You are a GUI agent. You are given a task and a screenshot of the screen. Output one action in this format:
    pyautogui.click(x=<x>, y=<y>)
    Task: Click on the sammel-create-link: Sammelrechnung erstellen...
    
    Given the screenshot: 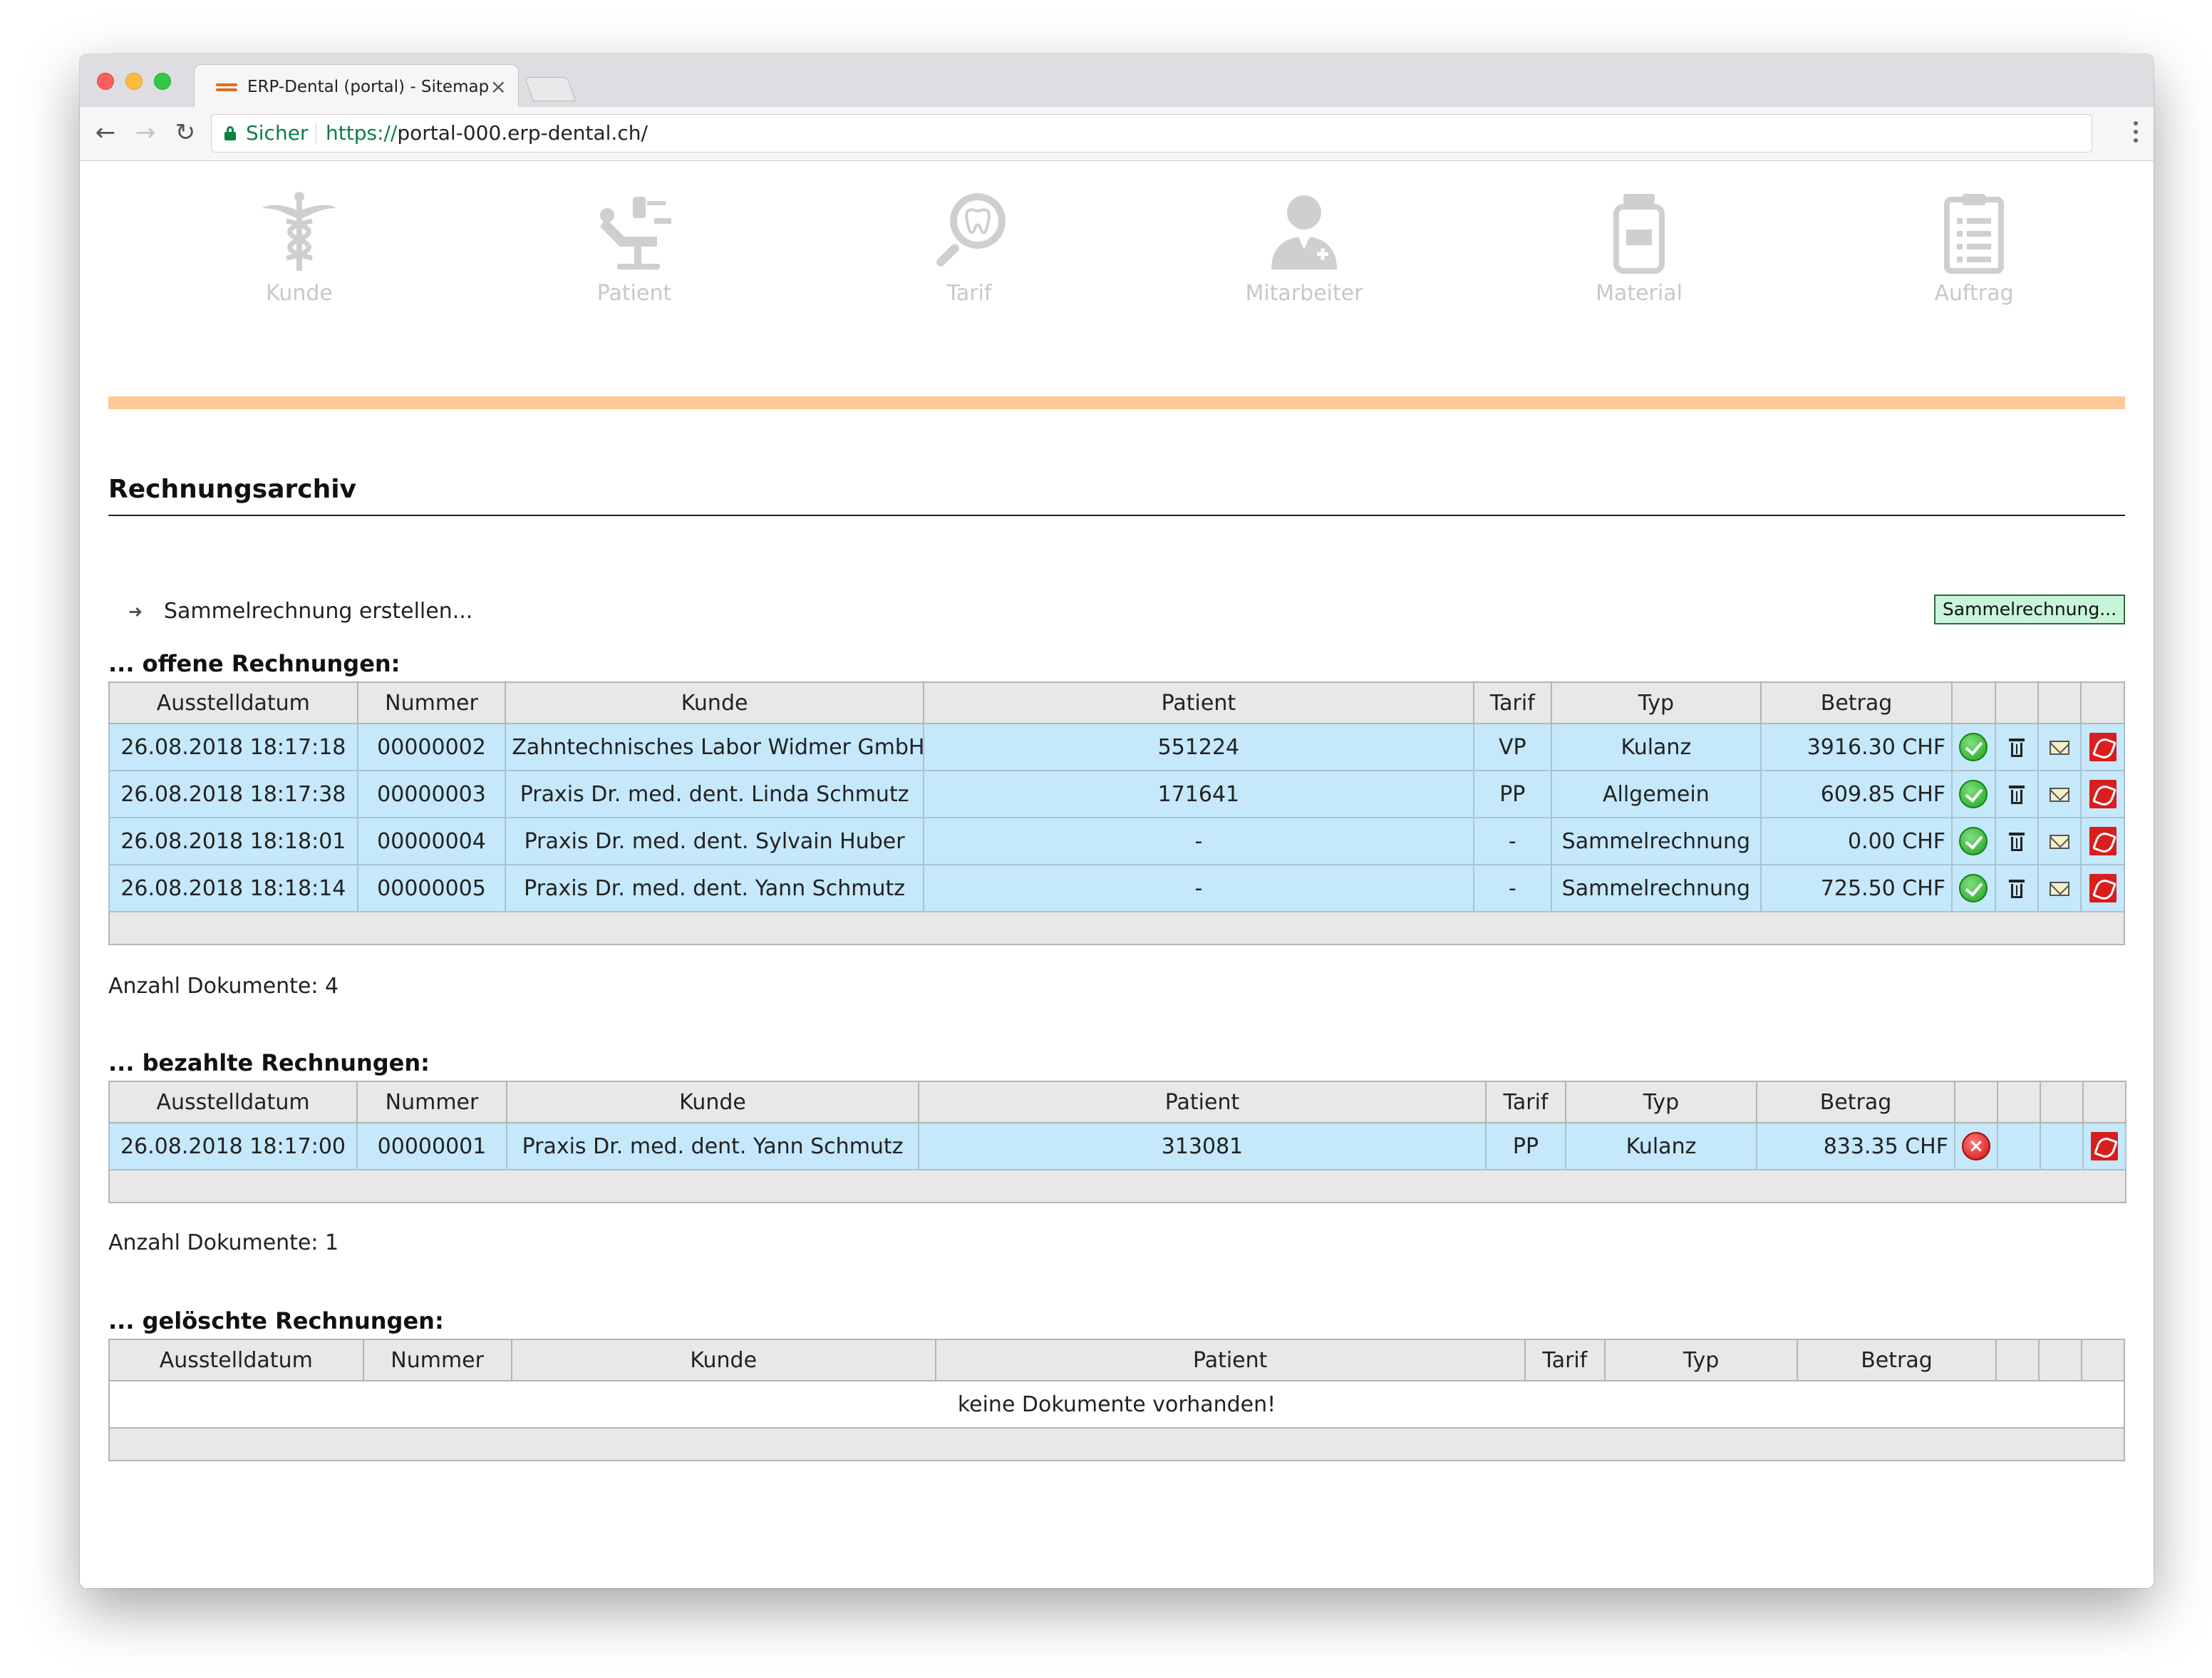 What is the action you would take?
    pyautogui.click(x=318, y=611)
    